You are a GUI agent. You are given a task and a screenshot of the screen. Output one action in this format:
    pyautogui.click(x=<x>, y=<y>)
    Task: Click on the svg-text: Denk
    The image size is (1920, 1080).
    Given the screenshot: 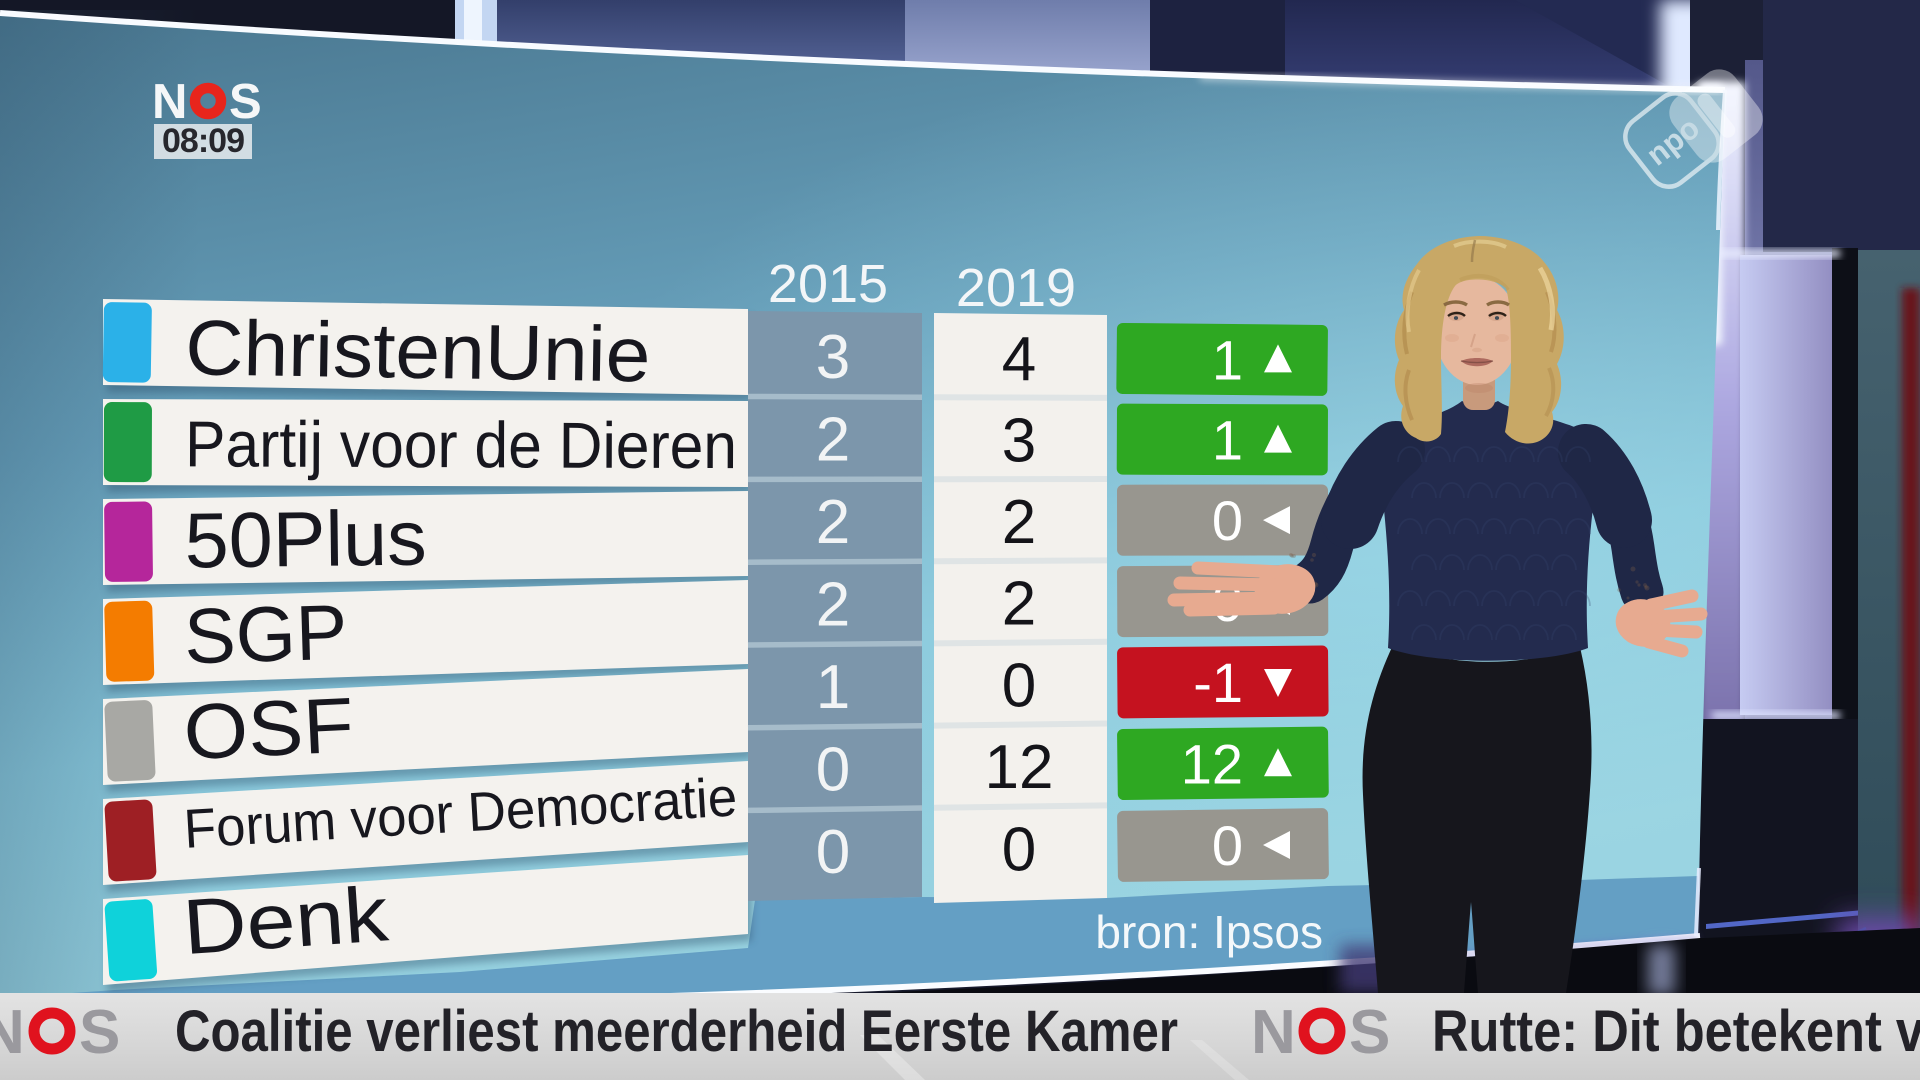 What is the action you would take?
    pyautogui.click(x=286, y=920)
    